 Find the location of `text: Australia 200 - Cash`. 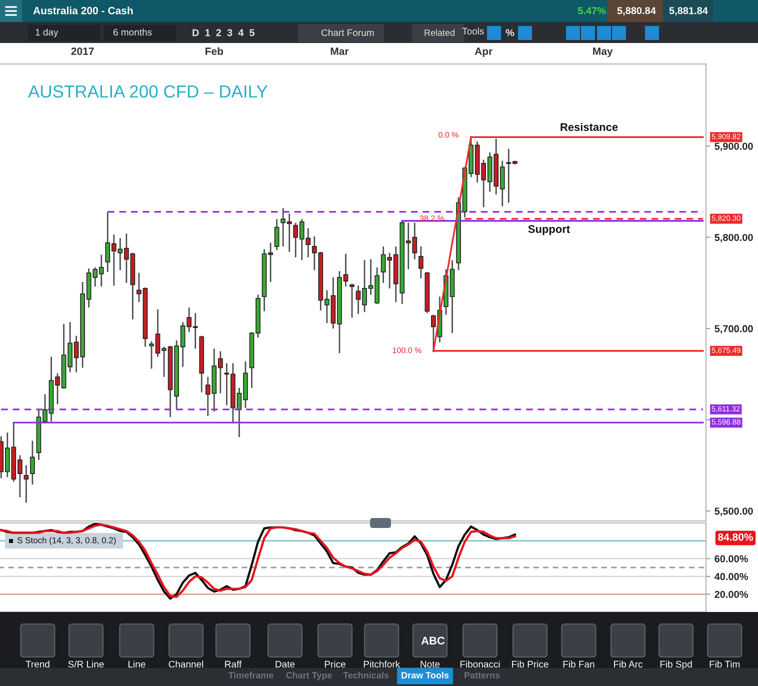

text: Australia 200 - Cash is located at coordinates (83, 10).